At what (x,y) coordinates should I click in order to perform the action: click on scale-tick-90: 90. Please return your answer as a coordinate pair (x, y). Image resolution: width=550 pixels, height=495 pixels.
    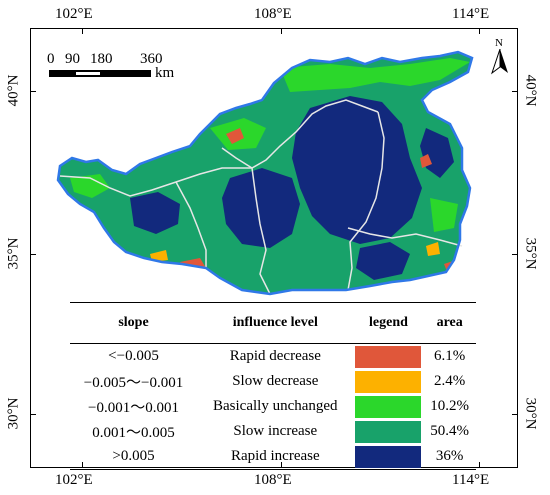
    Looking at the image, I should click on (72, 59).